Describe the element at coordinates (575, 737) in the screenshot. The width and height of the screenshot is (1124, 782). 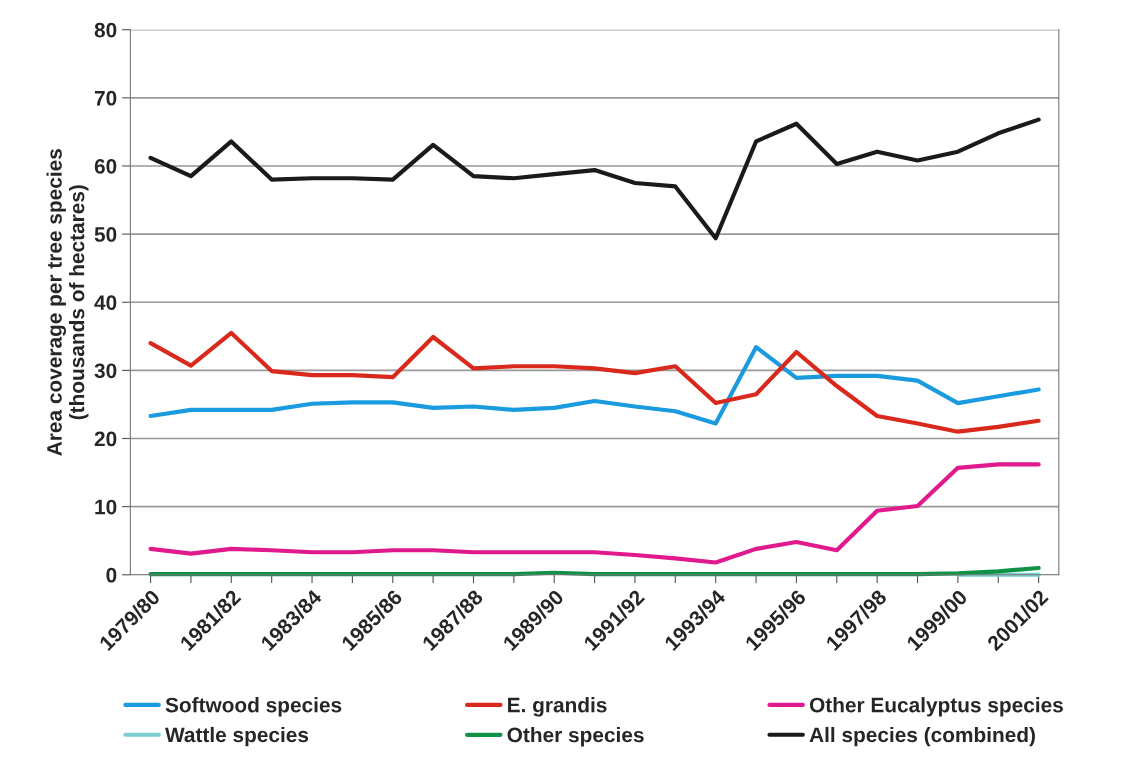
I see `legend-label: Other species` at that location.